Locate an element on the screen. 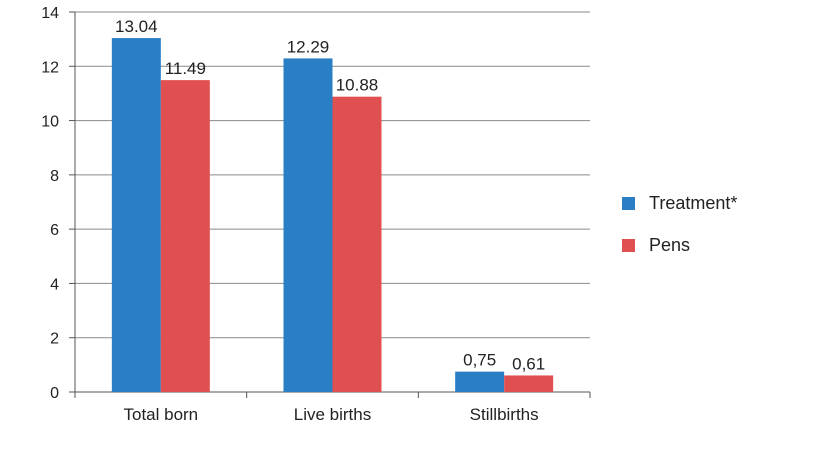  legend: Treatment* Pens is located at coordinates (679, 224).